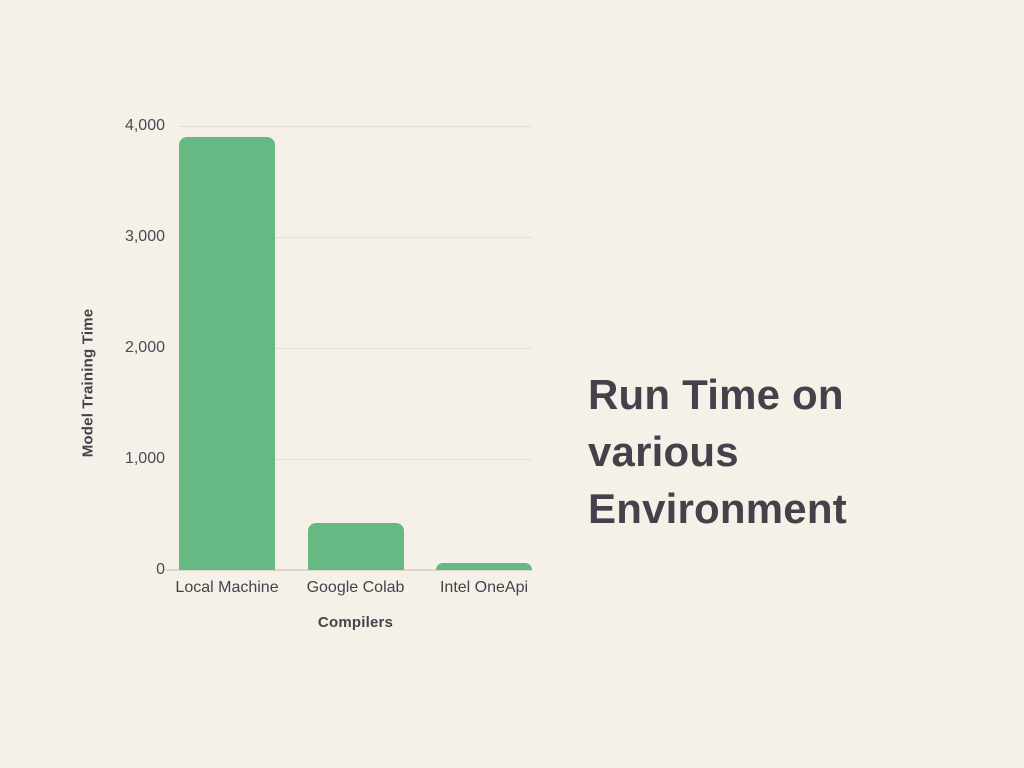 This screenshot has width=1024, height=768. What do you see at coordinates (144, 125) in the screenshot?
I see `y-tick-label: 4,000` at bounding box center [144, 125].